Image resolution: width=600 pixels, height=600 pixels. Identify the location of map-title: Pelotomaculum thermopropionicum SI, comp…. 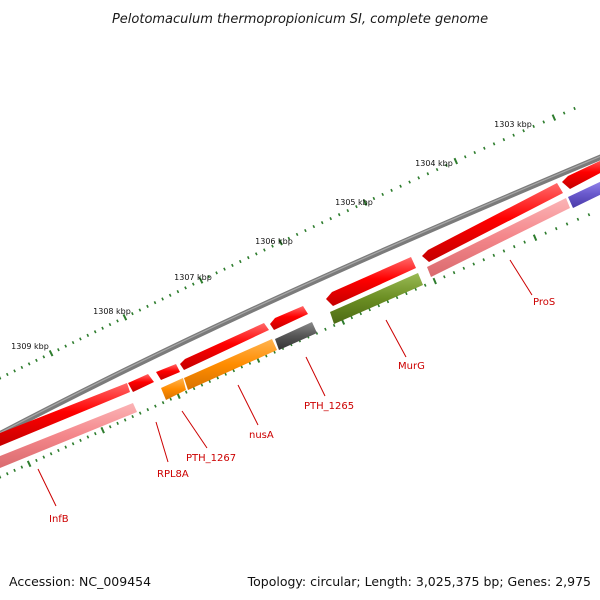
(300, 19).